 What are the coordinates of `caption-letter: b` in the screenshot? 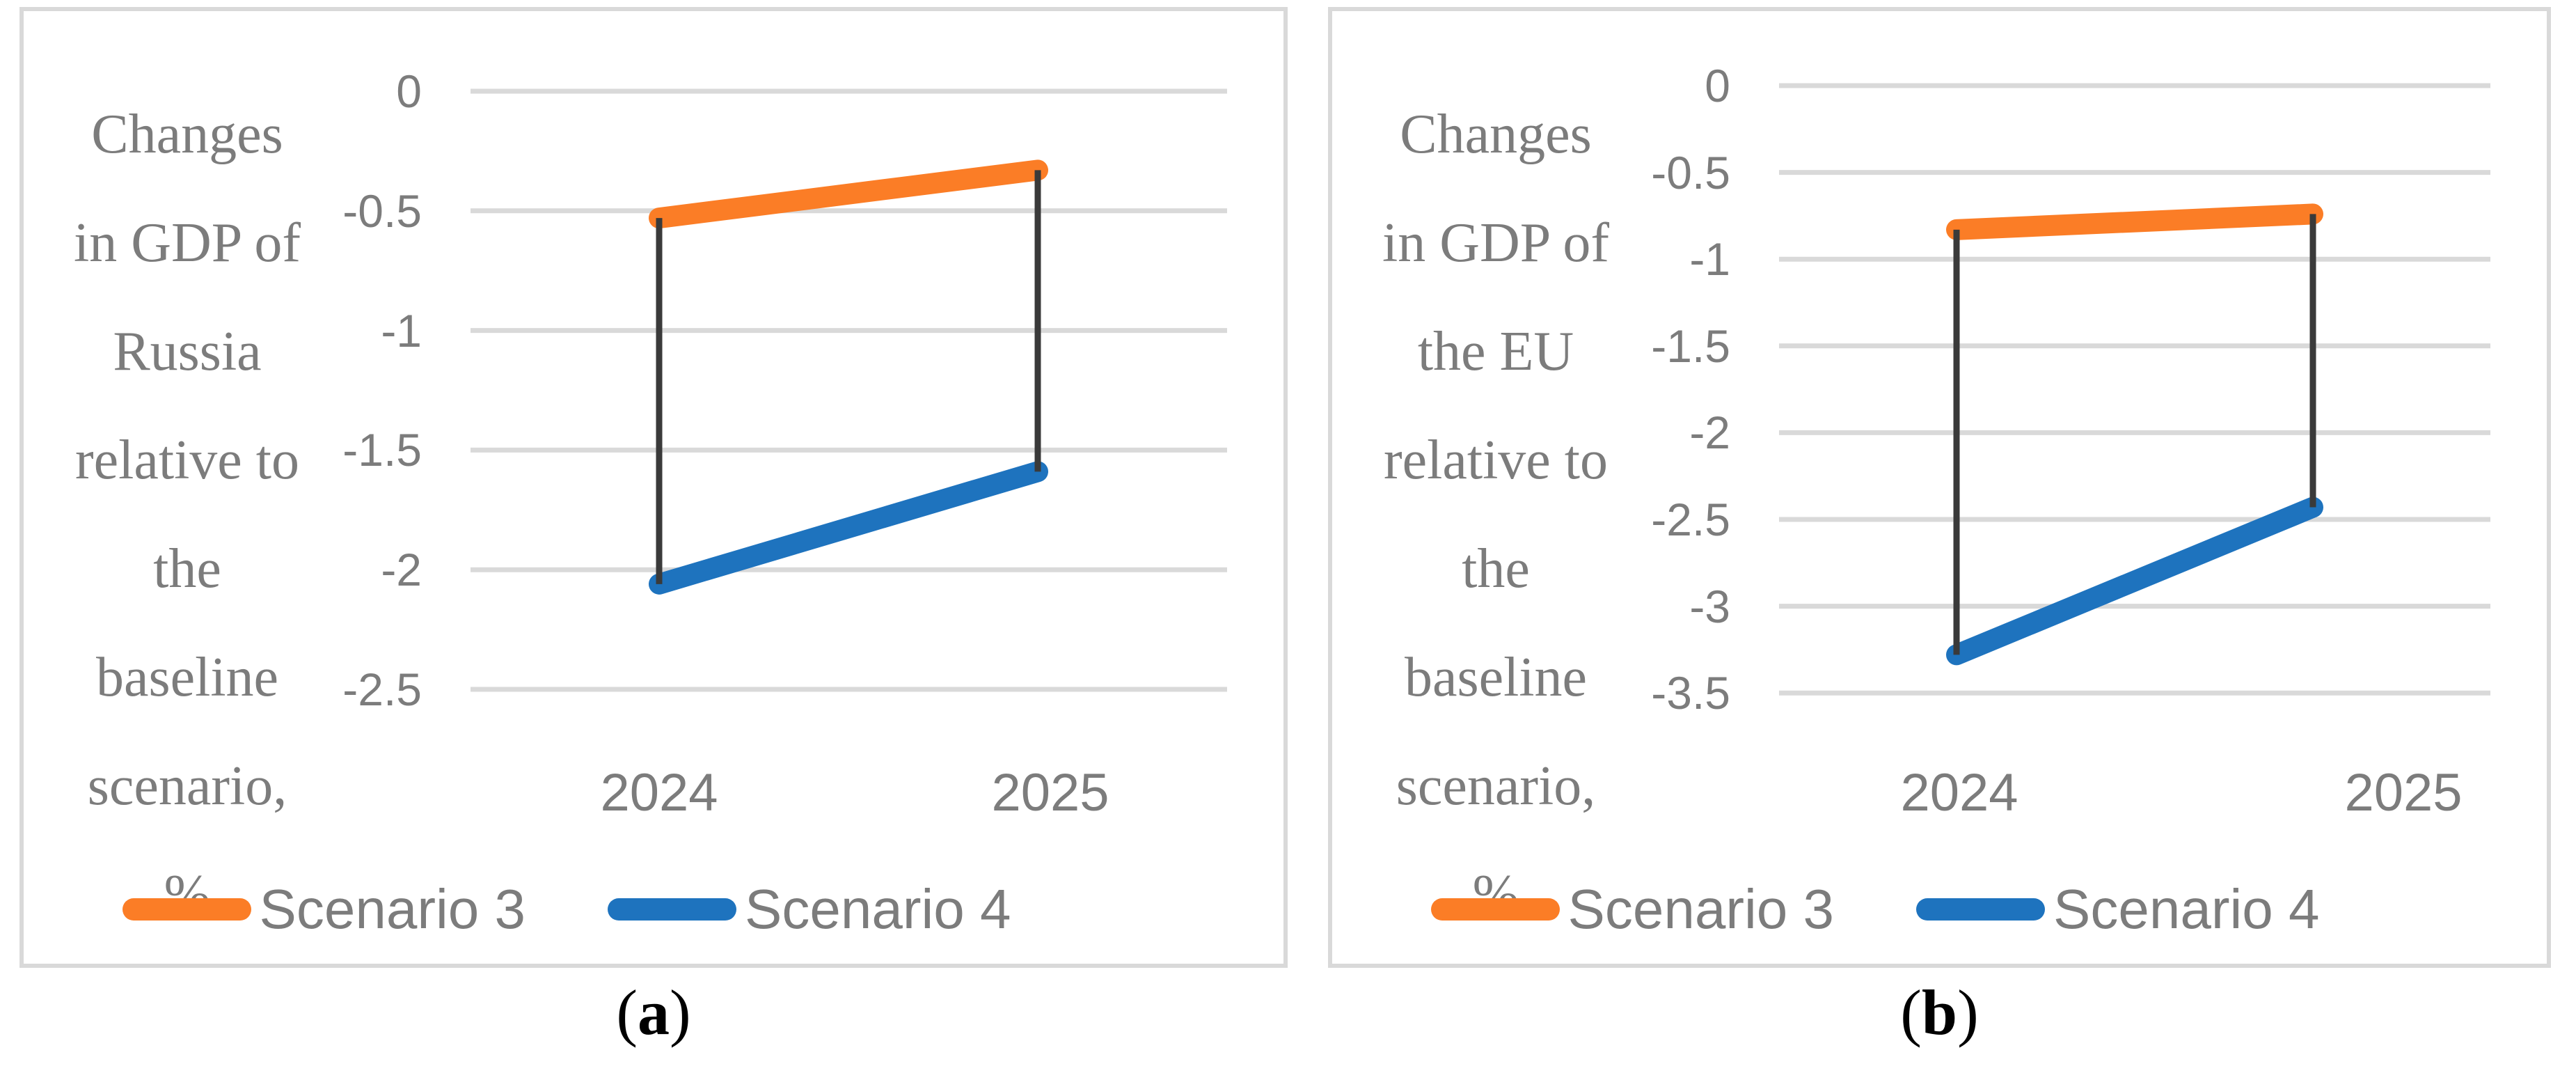 It's located at (1939, 1012).